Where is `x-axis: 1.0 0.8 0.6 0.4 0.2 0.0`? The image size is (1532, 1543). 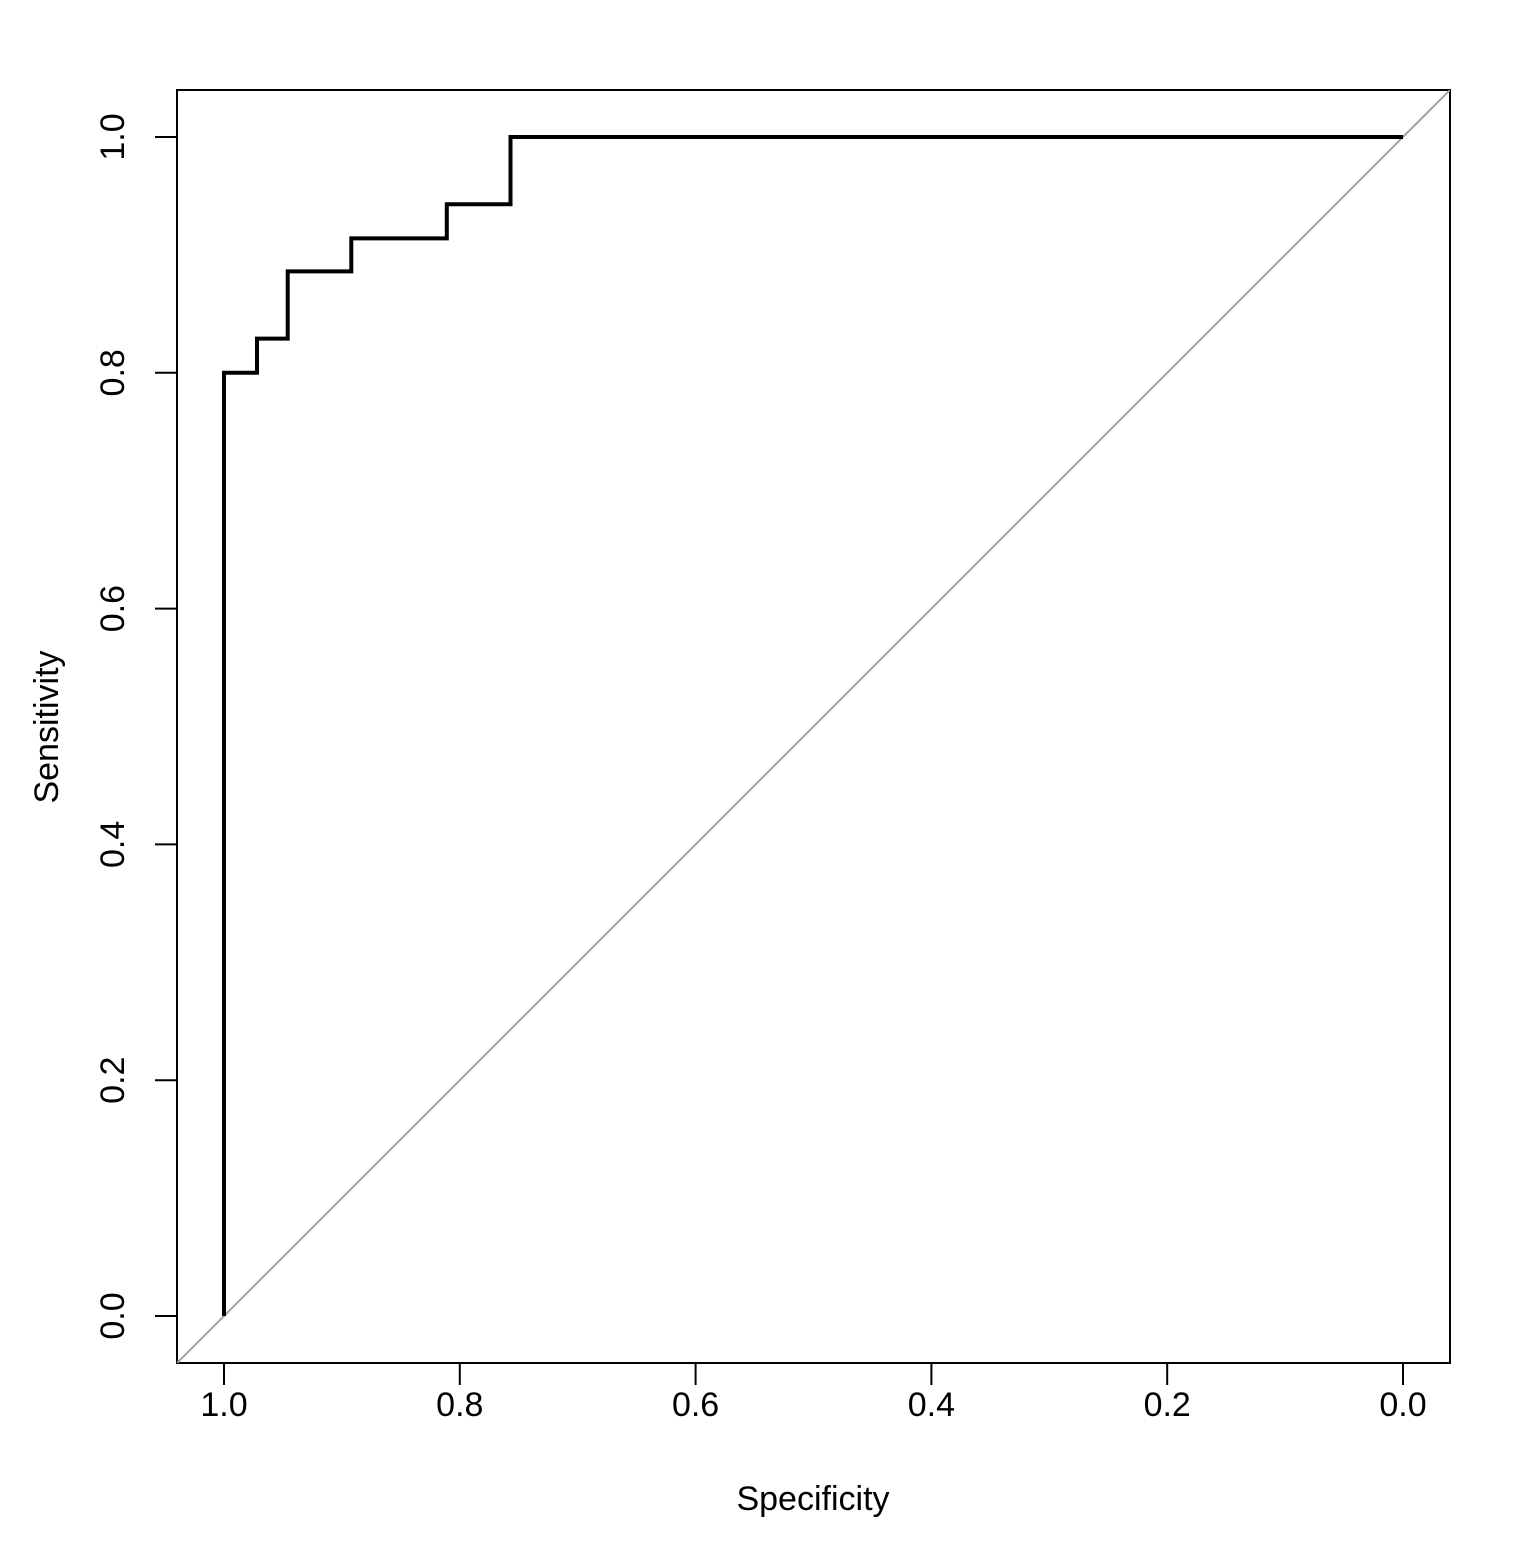
x-axis: 1.0 0.8 0.6 0.4 0.2 0.0 is located at coordinates (813, 1393).